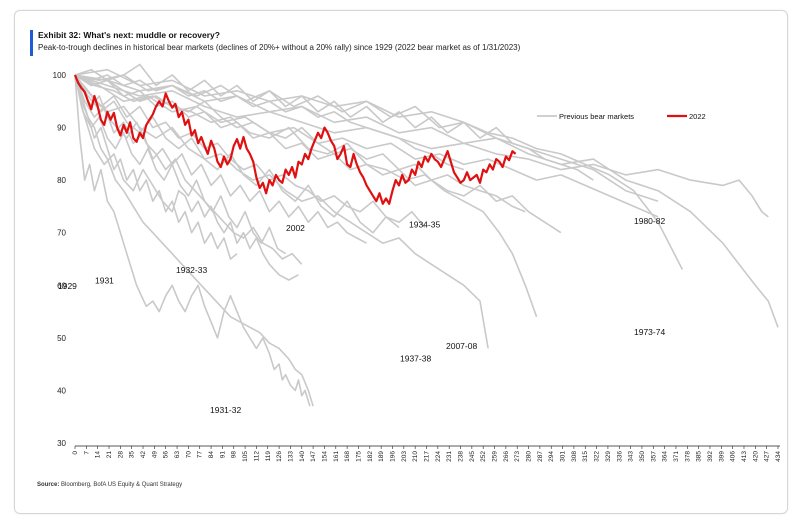 This screenshot has width=800, height=522. I want to click on legend-label: Previous bear markets, so click(596, 116).